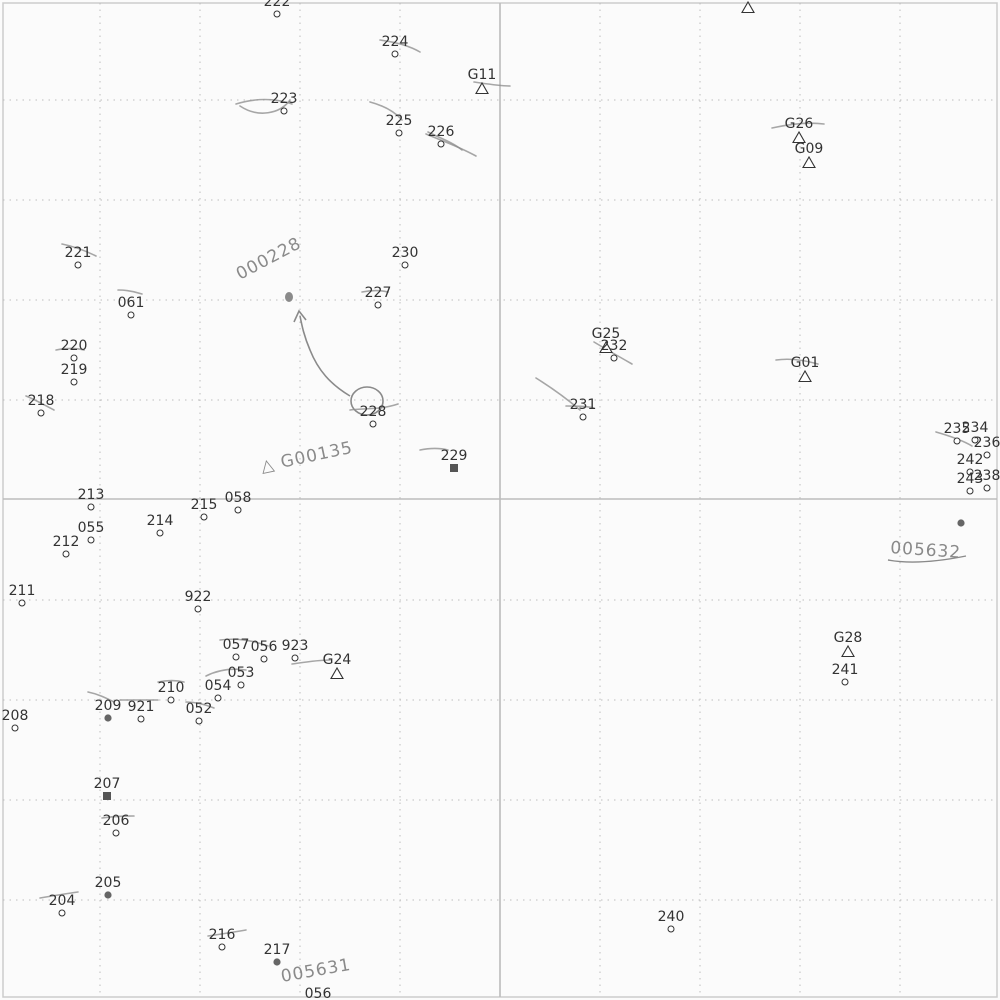  I want to click on point-label: 241, so click(845, 670).